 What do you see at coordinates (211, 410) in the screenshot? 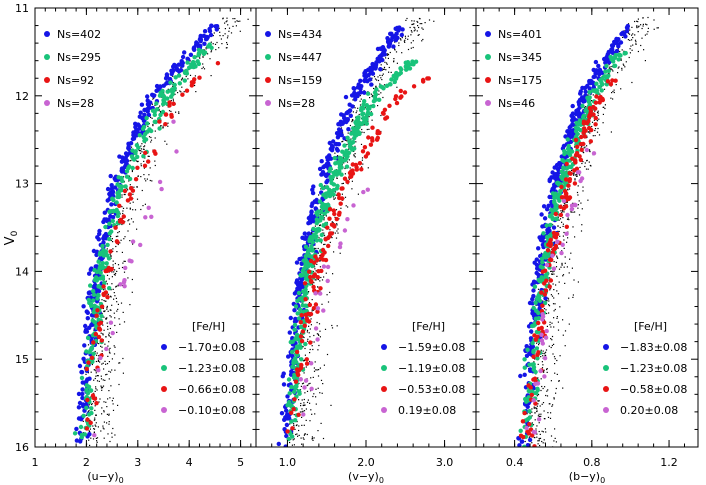
I see `feh-legend-label: −0.10±0.08` at bounding box center [211, 410].